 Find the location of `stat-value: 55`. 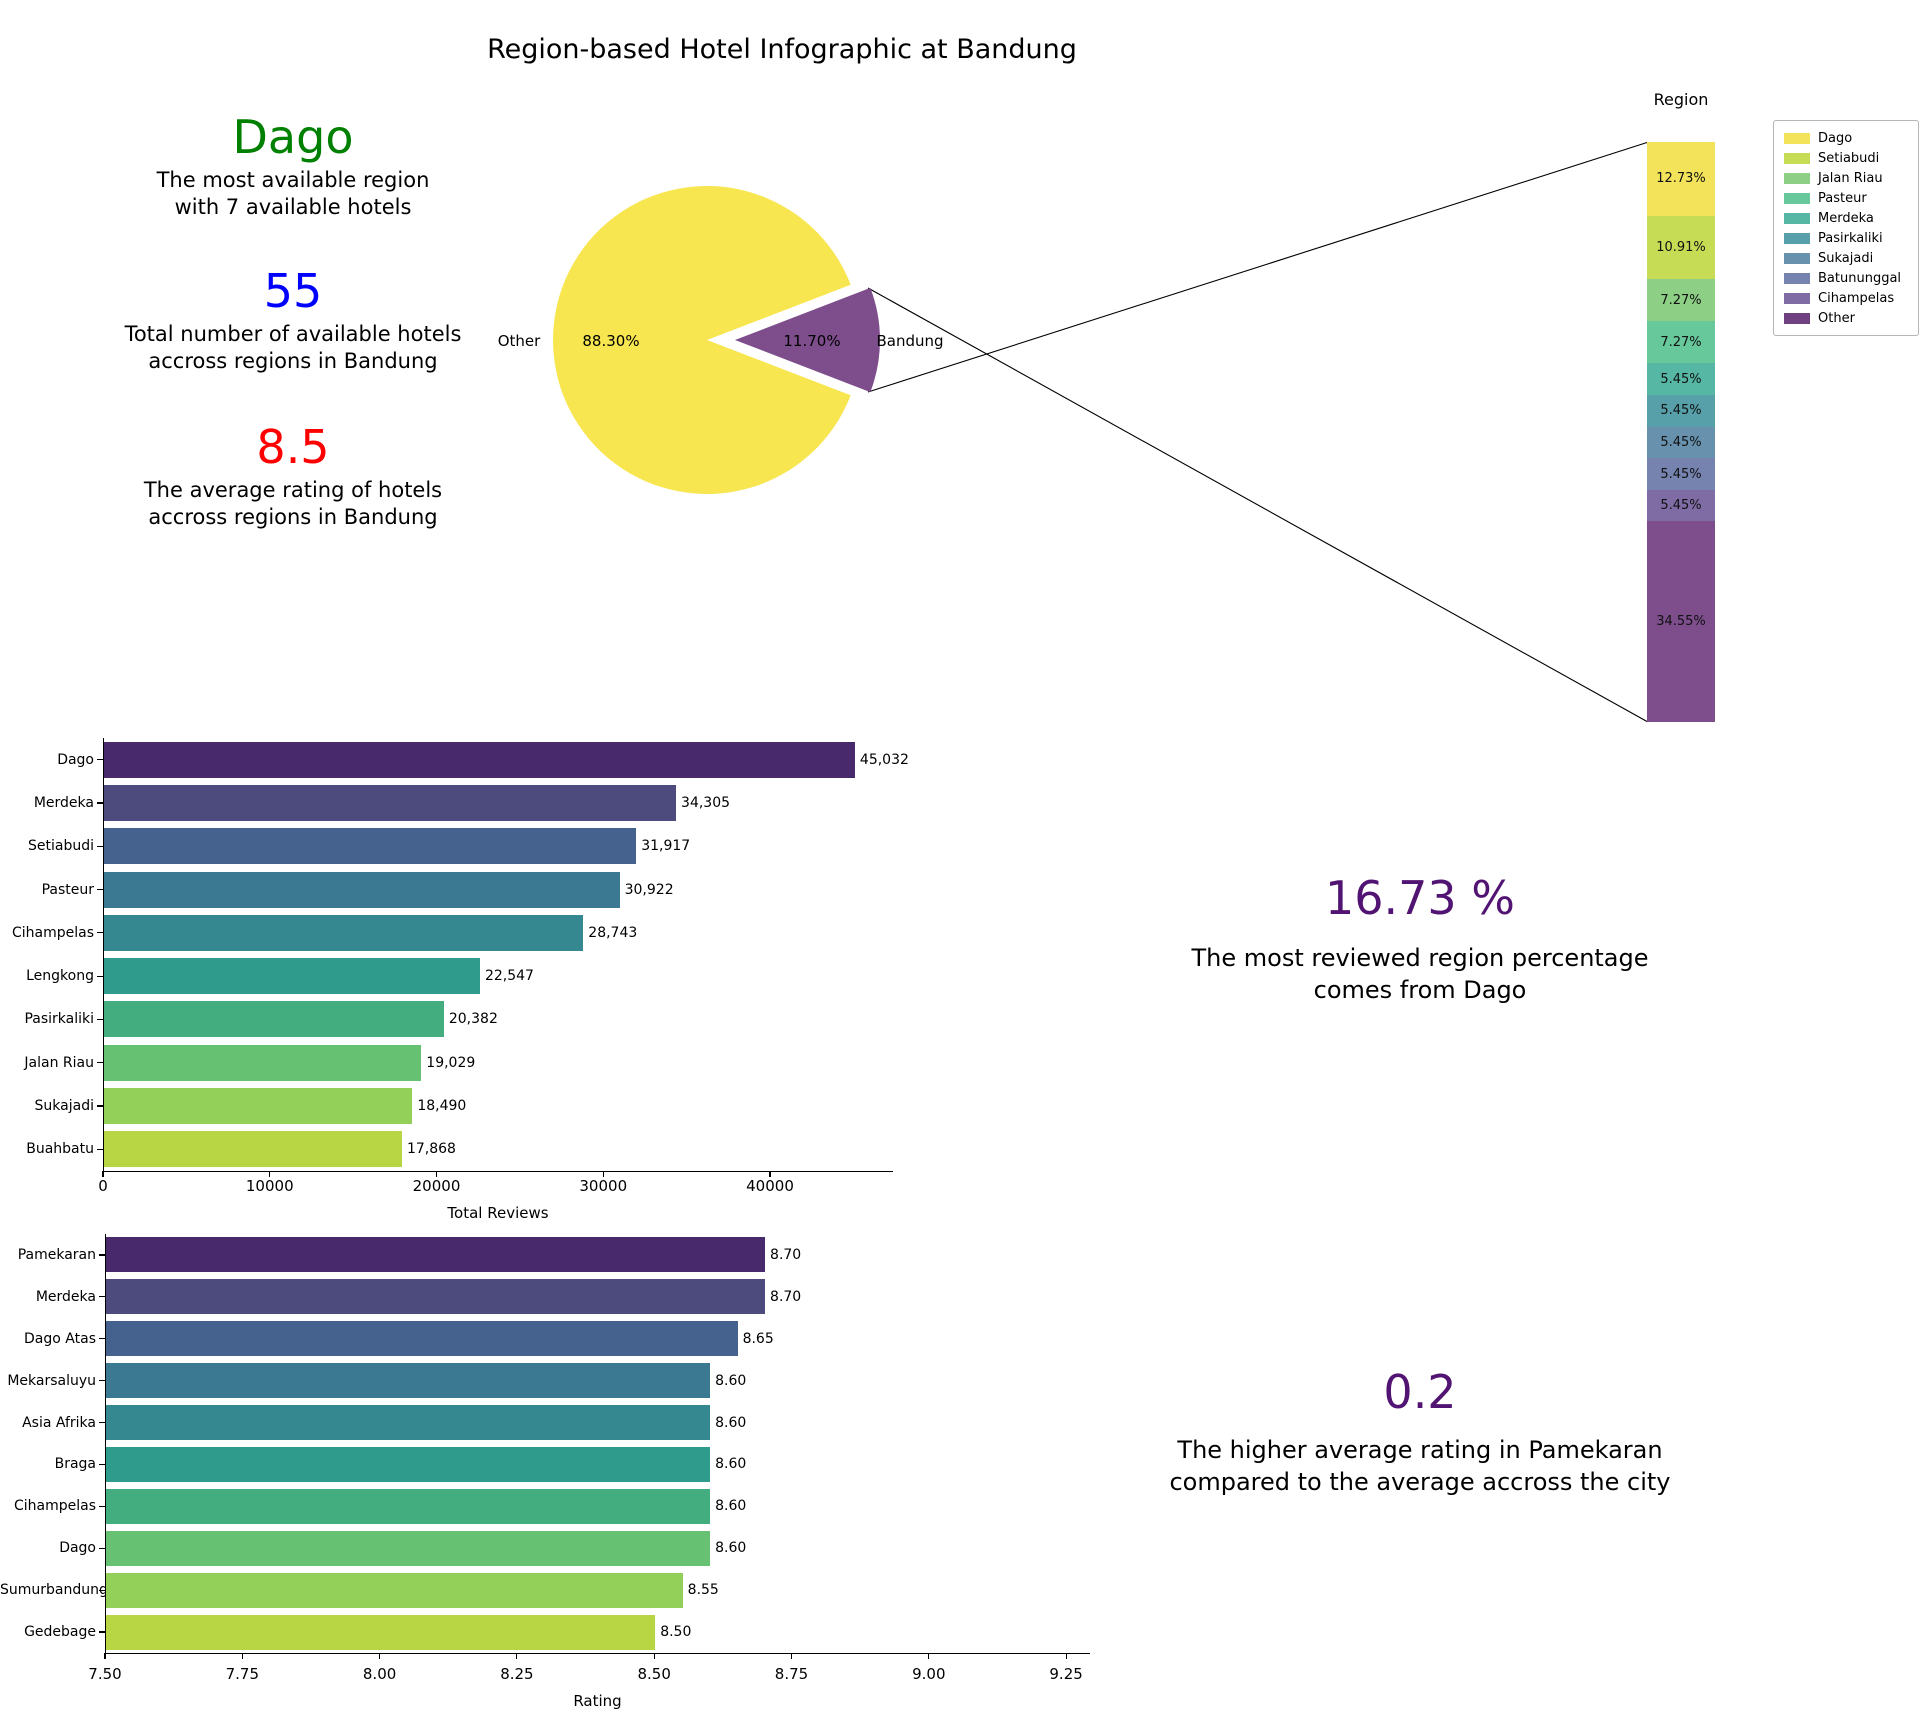

stat-value: 55 is located at coordinates (293, 291).